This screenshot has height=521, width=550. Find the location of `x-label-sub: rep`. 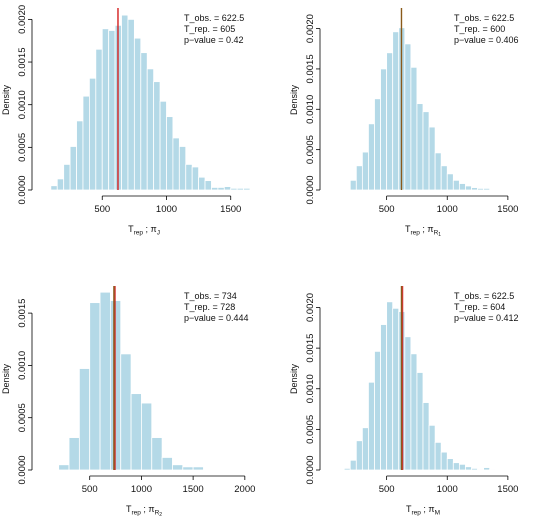

x-label-sub: rep is located at coordinates (415, 233).